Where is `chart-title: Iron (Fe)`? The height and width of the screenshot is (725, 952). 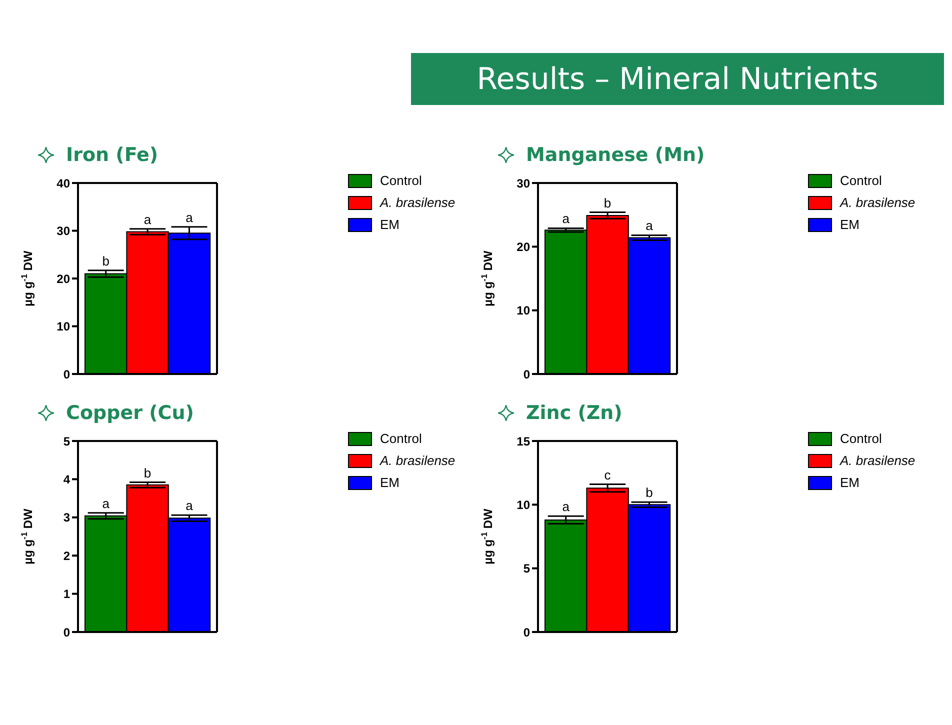
chart-title: Iron (Fe) is located at coordinates (112, 155).